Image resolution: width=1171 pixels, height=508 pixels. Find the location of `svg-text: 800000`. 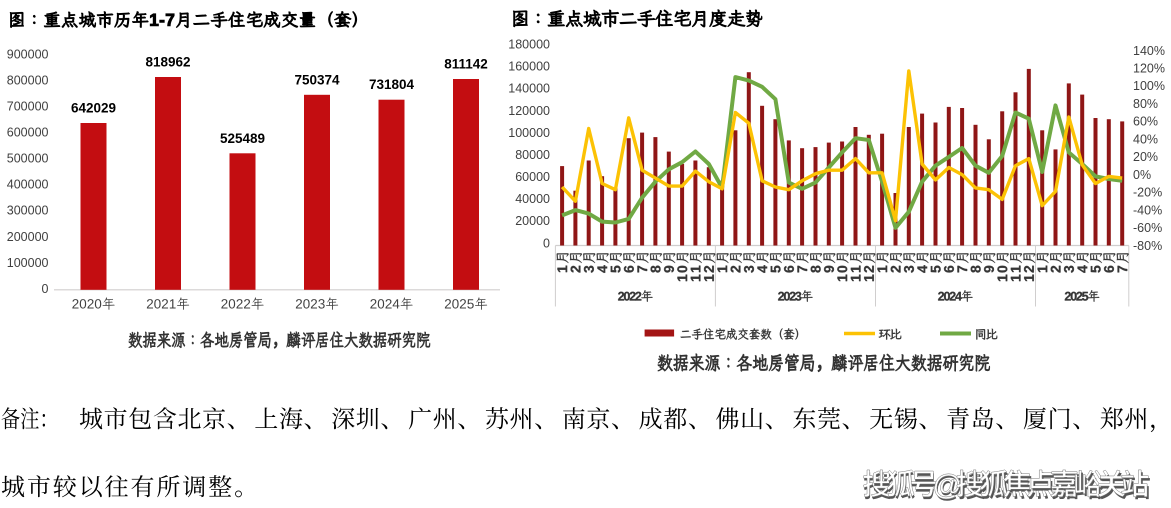

svg-text: 800000 is located at coordinates (28, 80).